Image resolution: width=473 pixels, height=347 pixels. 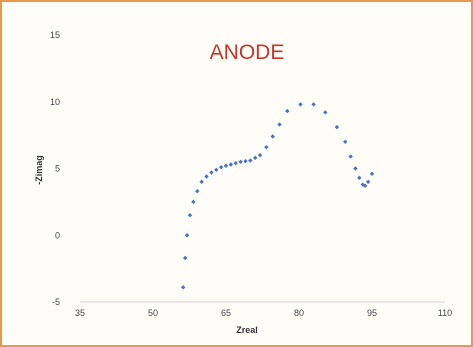 I want to click on y-tick-label: 0, so click(x=57, y=235).